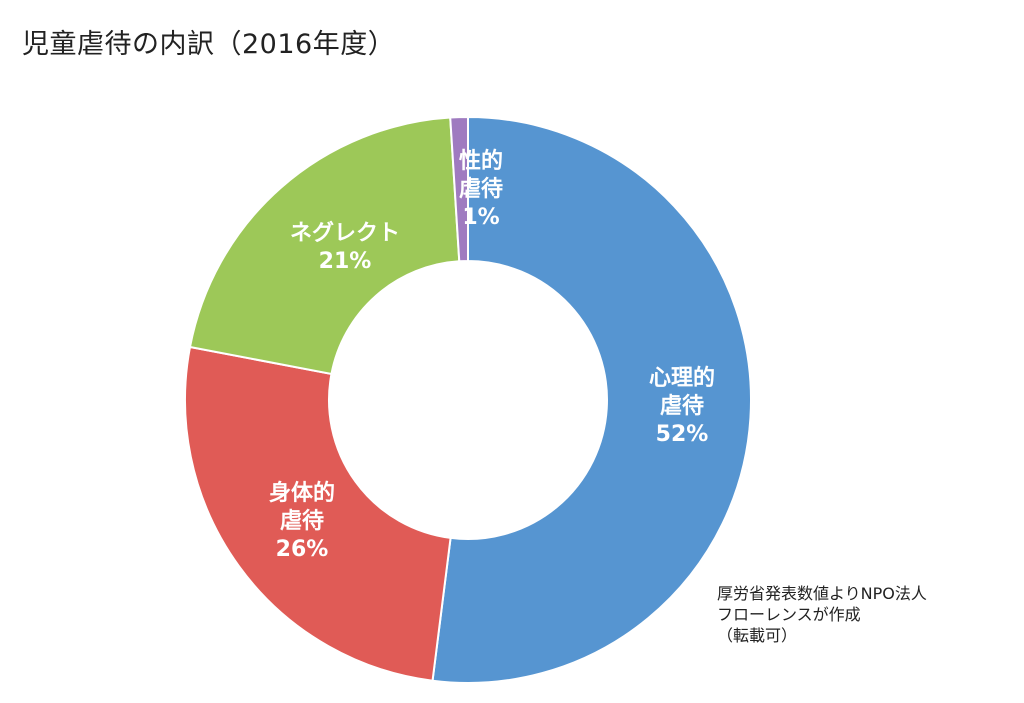 Image resolution: width=1024 pixels, height=703 pixels. I want to click on slice-category-label: 性的, so click(481, 161).